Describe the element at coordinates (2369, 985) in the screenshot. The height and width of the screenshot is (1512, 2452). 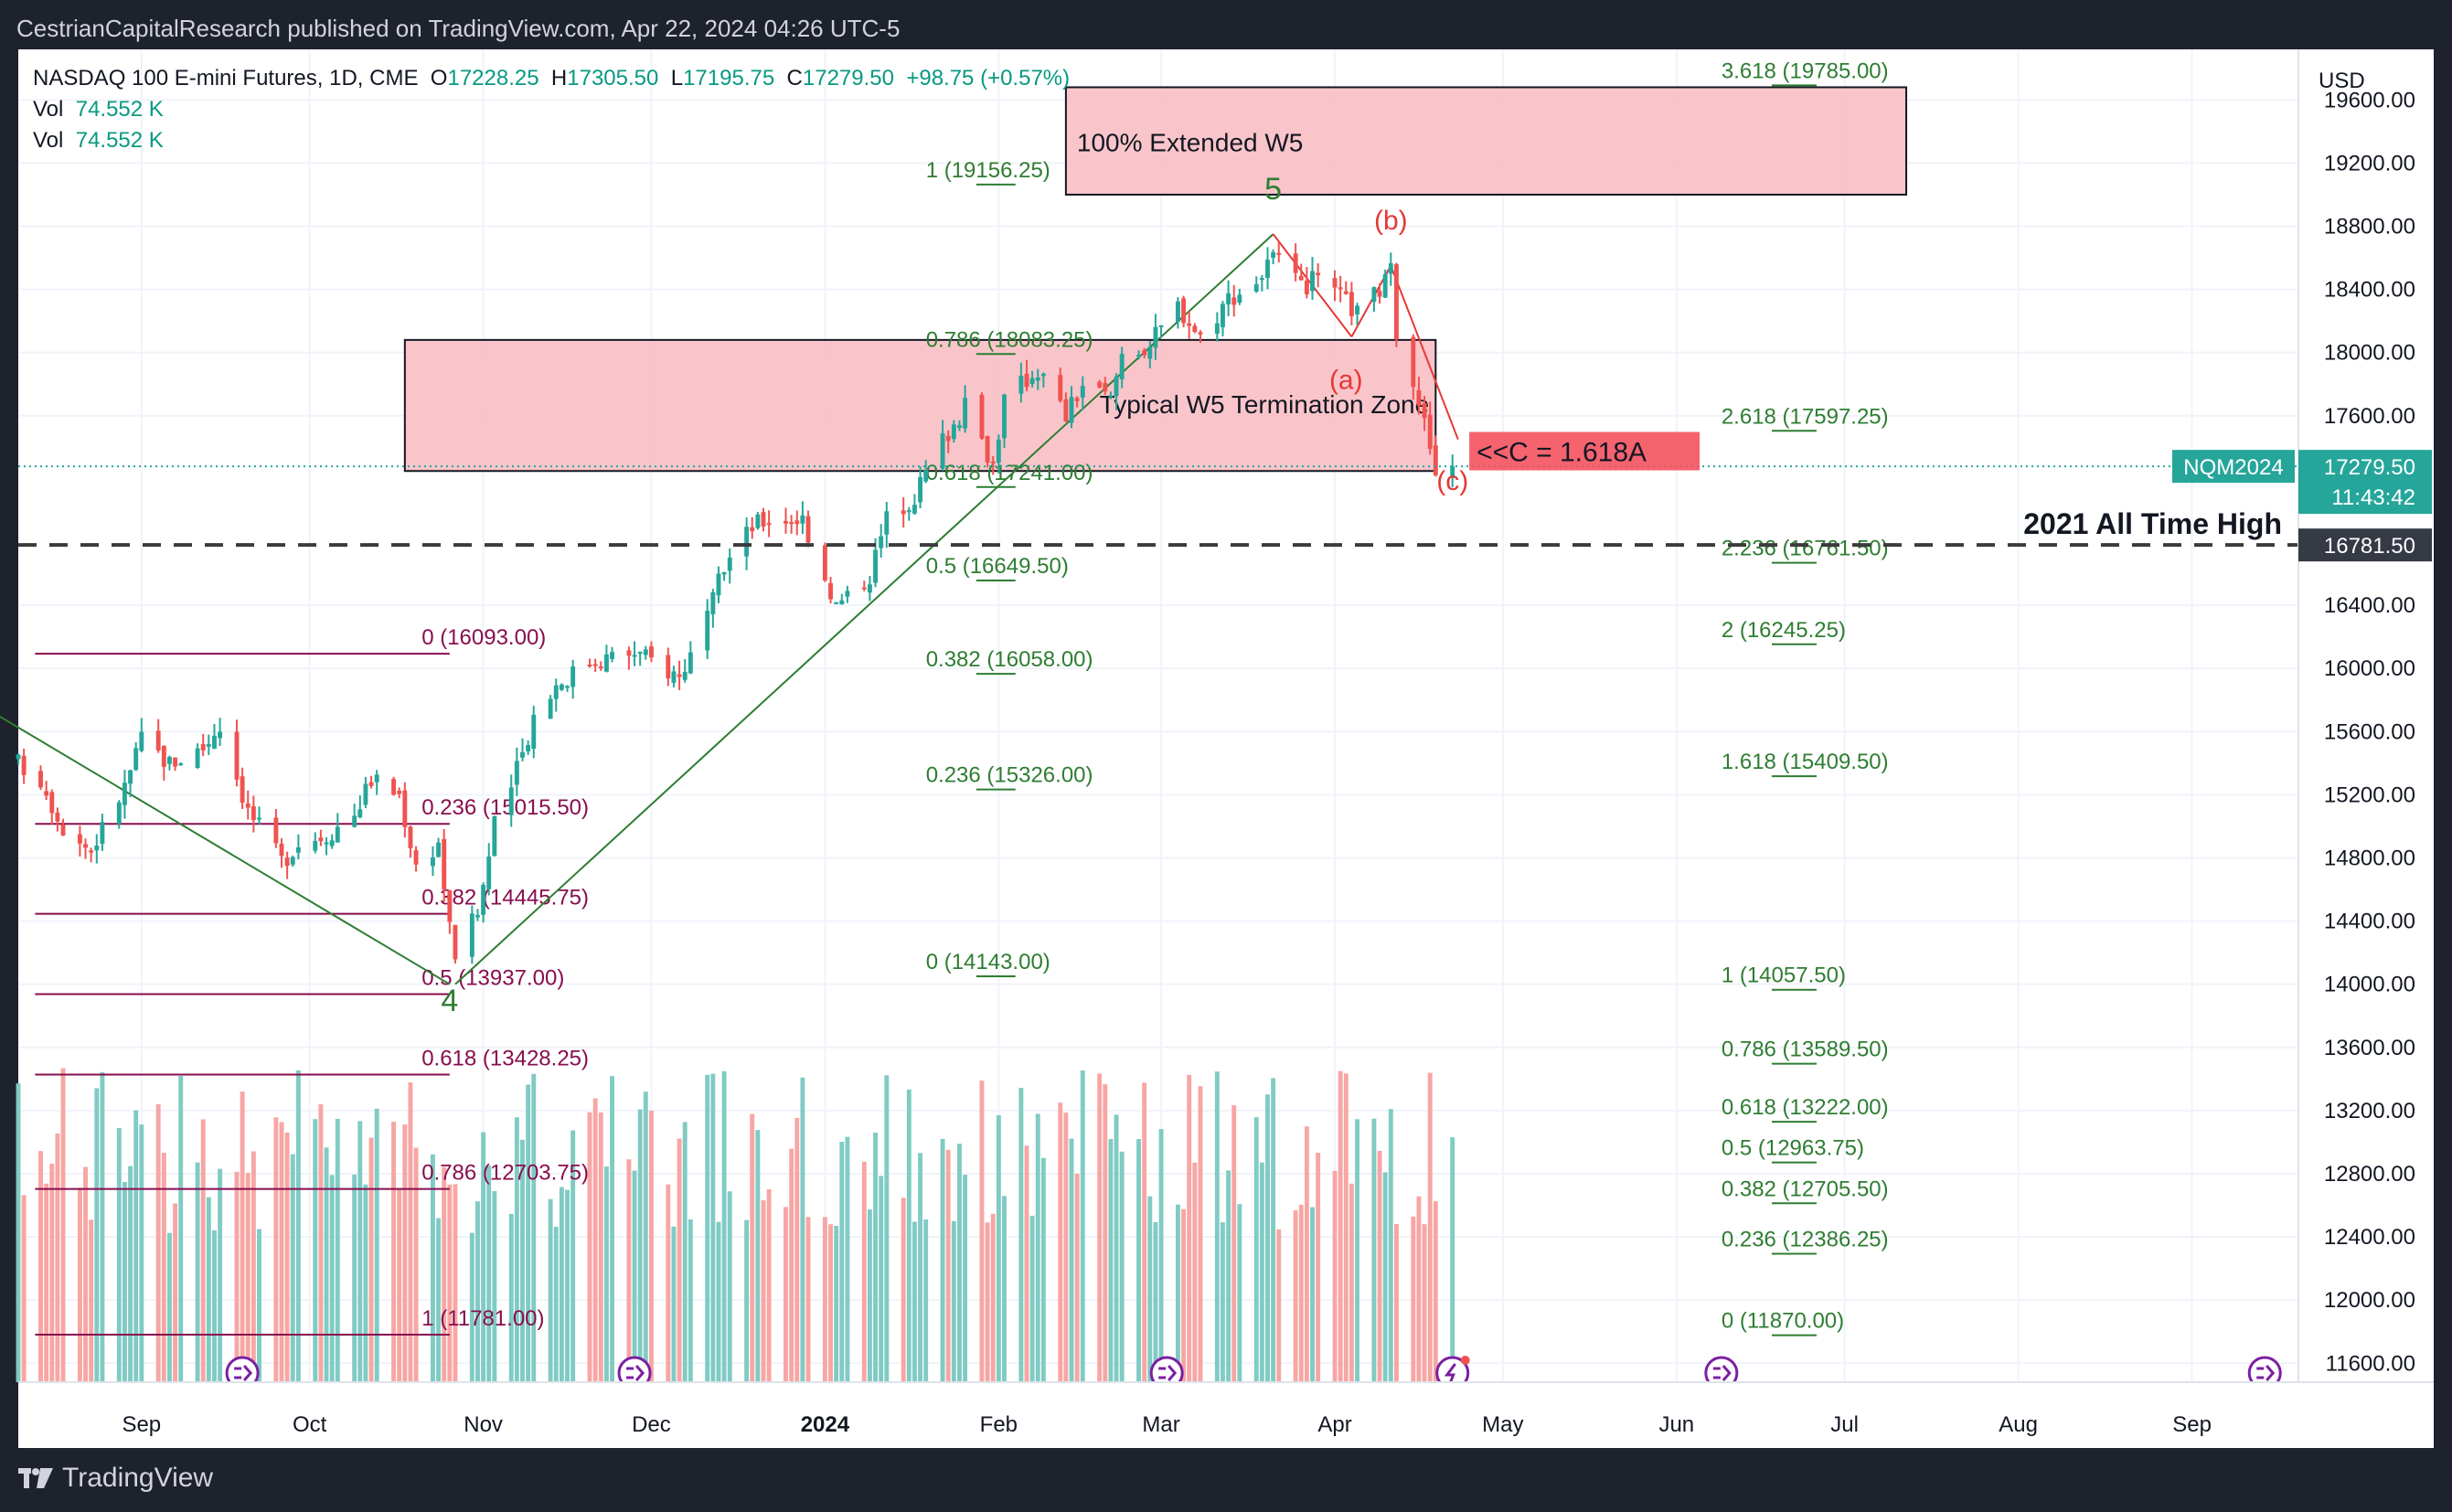
I see `y-tick-label: 14000.00` at that location.